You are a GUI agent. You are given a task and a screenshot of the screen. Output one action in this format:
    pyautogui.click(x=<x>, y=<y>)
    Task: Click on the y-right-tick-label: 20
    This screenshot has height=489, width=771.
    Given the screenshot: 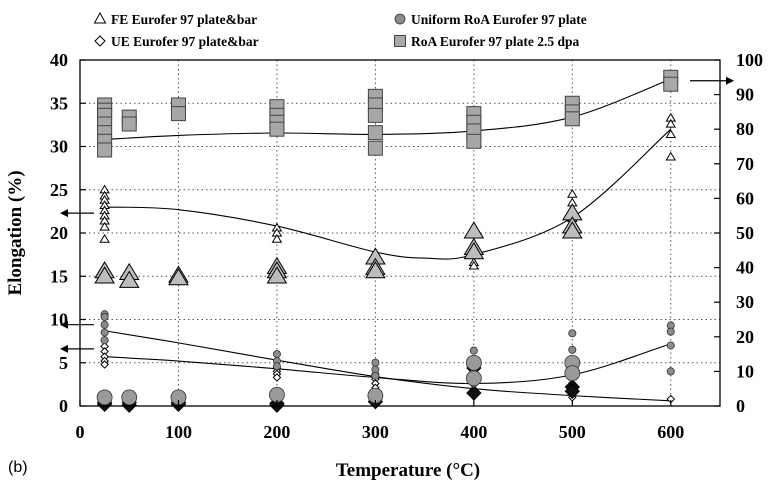 What is the action you would take?
    pyautogui.click(x=745, y=337)
    